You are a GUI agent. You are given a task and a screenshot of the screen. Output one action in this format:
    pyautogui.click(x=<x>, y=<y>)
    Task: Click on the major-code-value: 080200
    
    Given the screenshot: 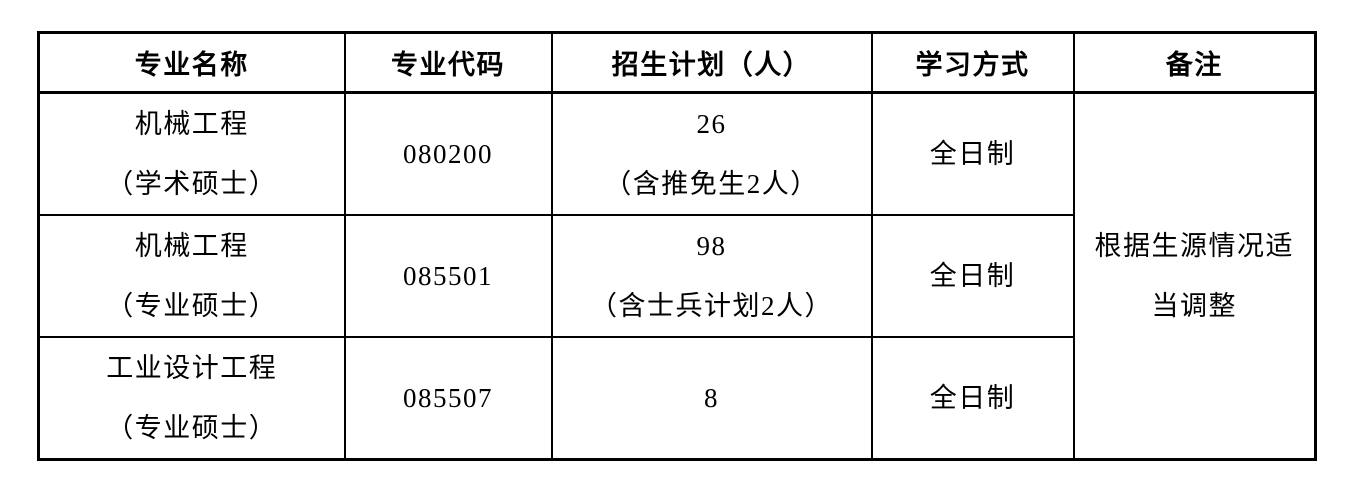 What is the action you would take?
    pyautogui.click(x=448, y=154)
    